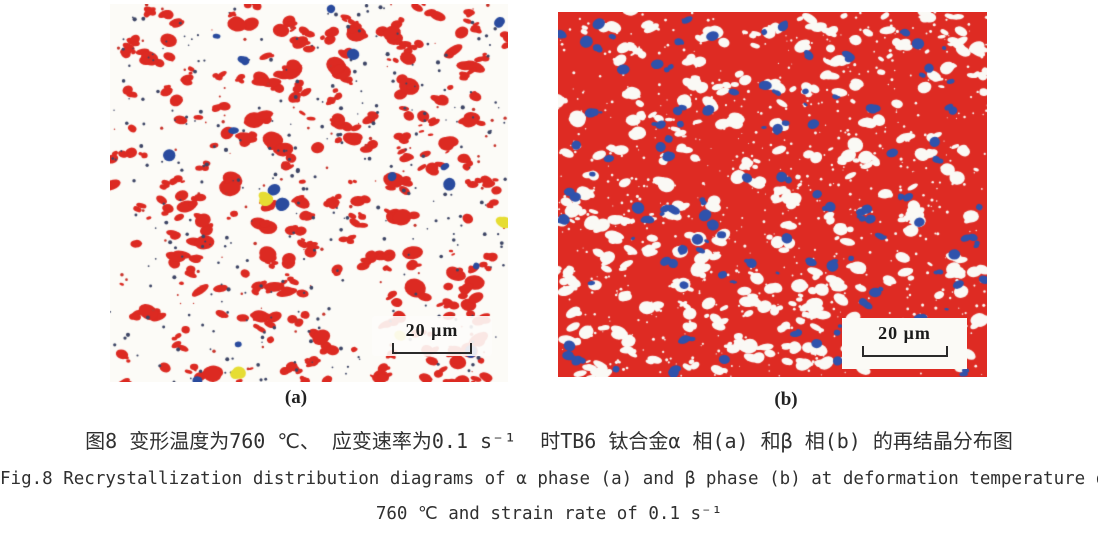 This screenshot has height=538, width=1098. Describe the element at coordinates (904, 333) in the screenshot. I see `scale-bar-b-label: 20 μm` at that location.